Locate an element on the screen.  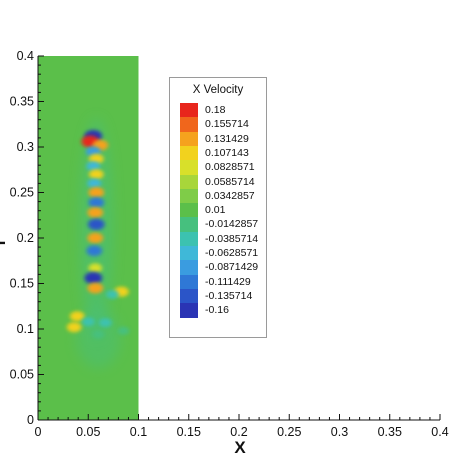
legend-label: -0.0871429 is located at coordinates (232, 267).